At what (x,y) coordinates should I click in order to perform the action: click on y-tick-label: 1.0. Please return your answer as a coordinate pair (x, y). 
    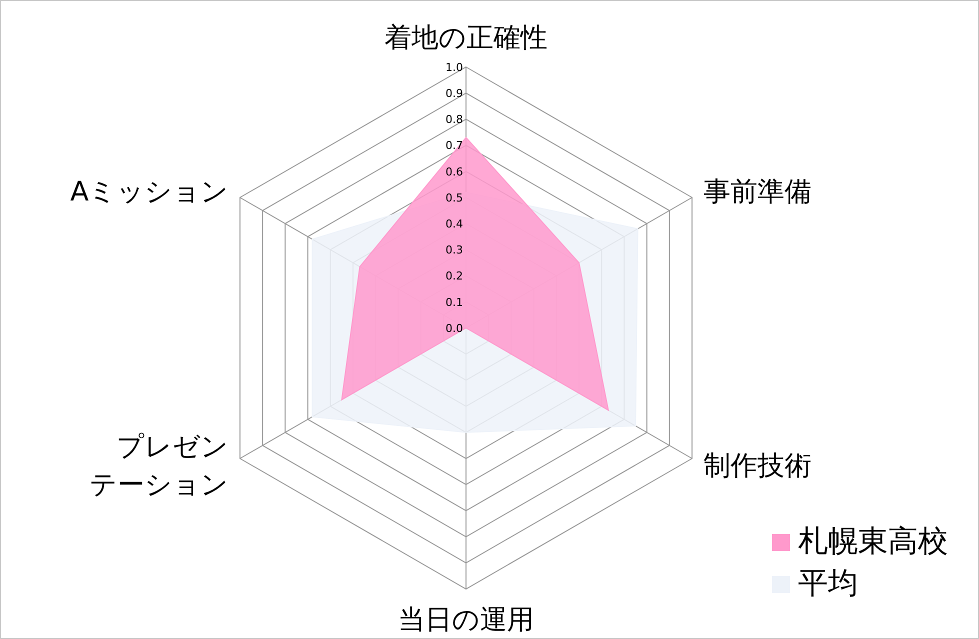
    Looking at the image, I should click on (454, 67).